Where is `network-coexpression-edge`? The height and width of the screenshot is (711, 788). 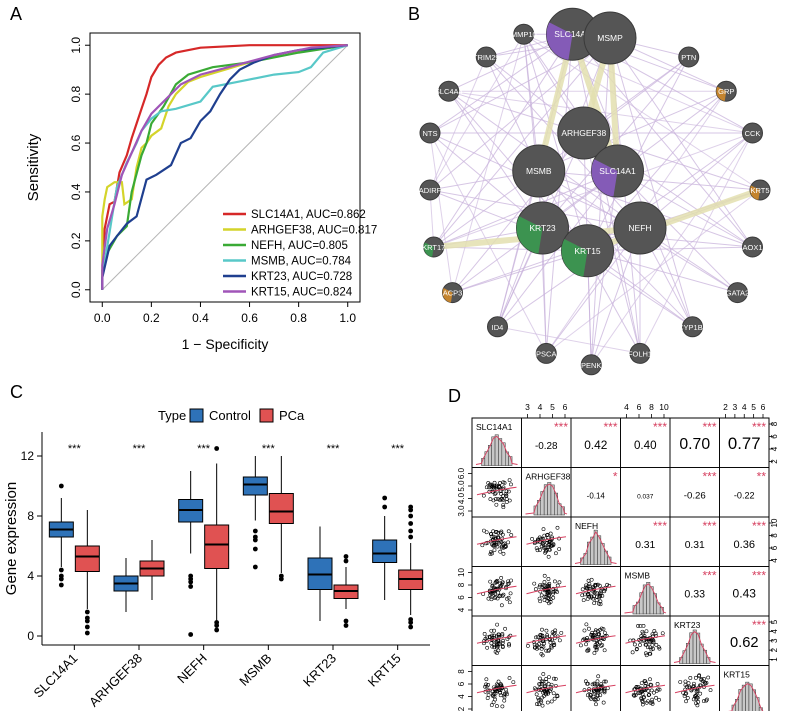
network-coexpression-edge is located at coordinates (673, 220).